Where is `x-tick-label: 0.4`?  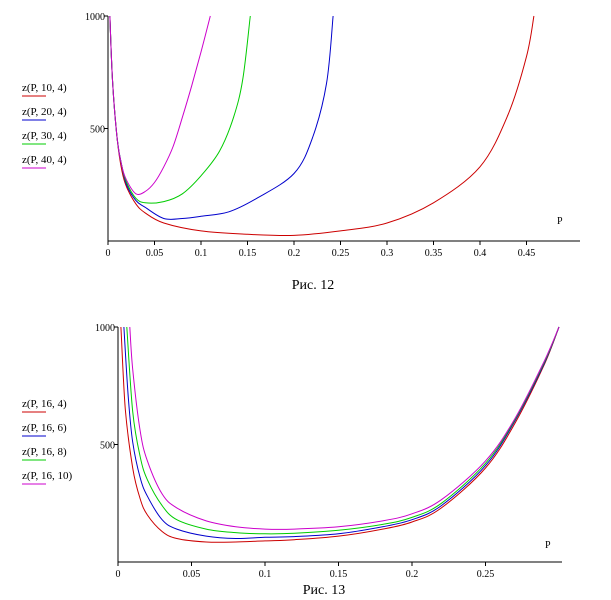 x-tick-label: 0.4 is located at coordinates (480, 253).